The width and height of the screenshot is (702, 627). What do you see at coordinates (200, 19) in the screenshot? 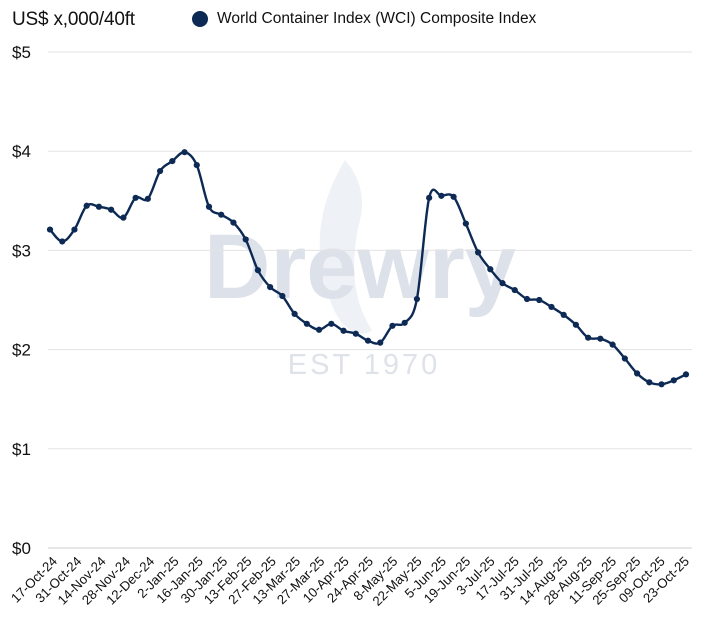
I see `legend-marker-icon` at bounding box center [200, 19].